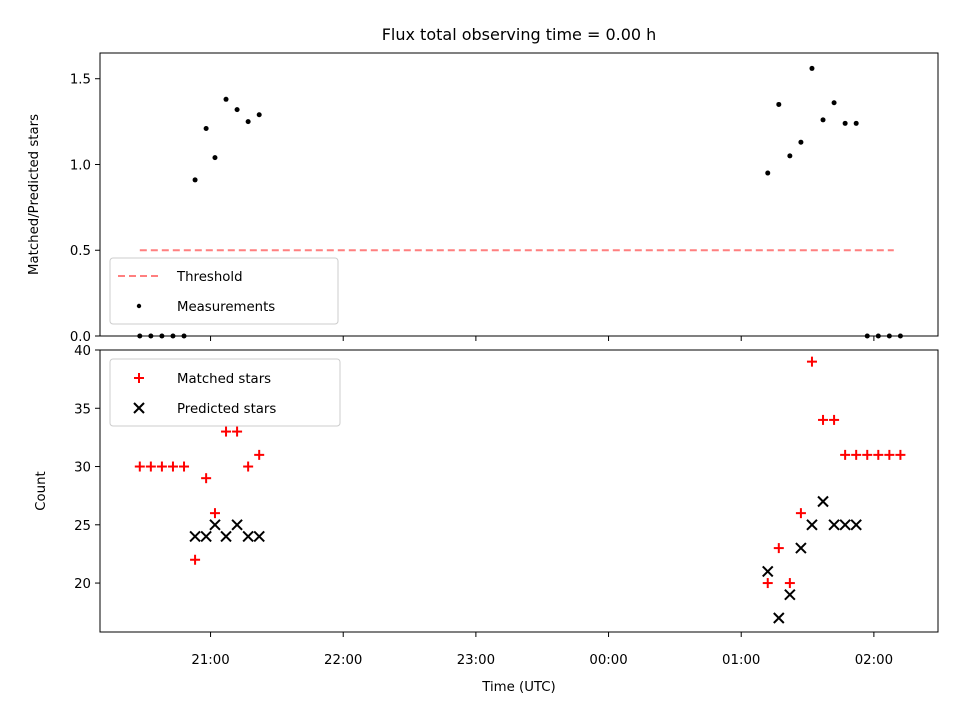 The width and height of the screenshot is (960, 724). What do you see at coordinates (34, 194) in the screenshot?
I see `top-y-axis-label: Matched/Predicted stars` at bounding box center [34, 194].